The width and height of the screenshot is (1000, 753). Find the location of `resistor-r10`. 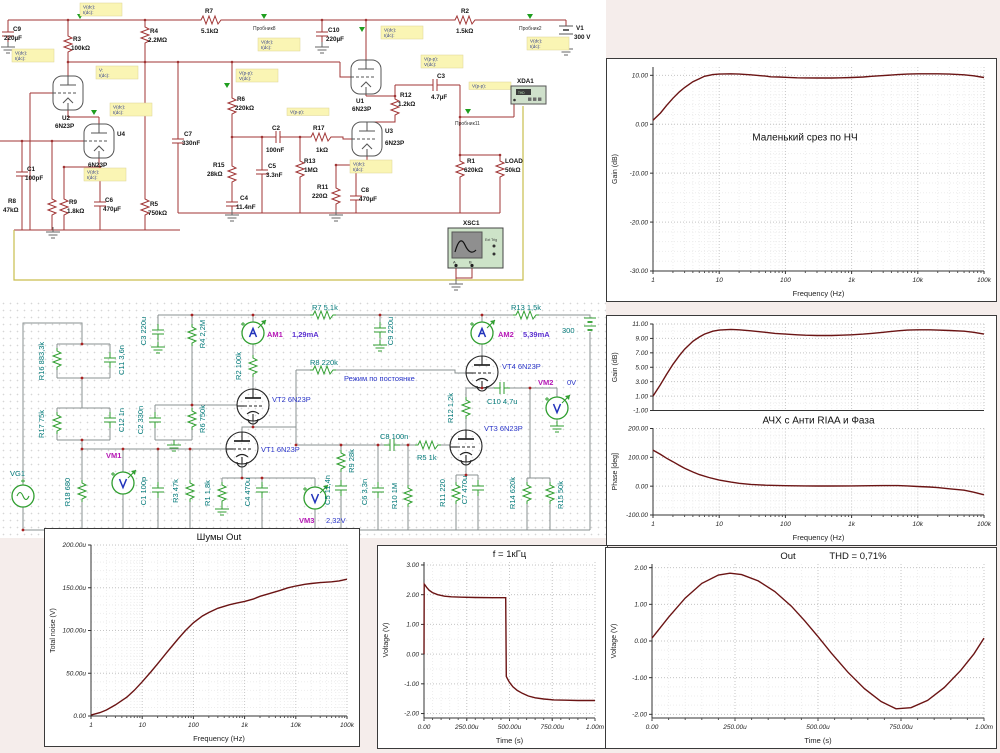

resistor-r10 is located at coordinates (408, 496).